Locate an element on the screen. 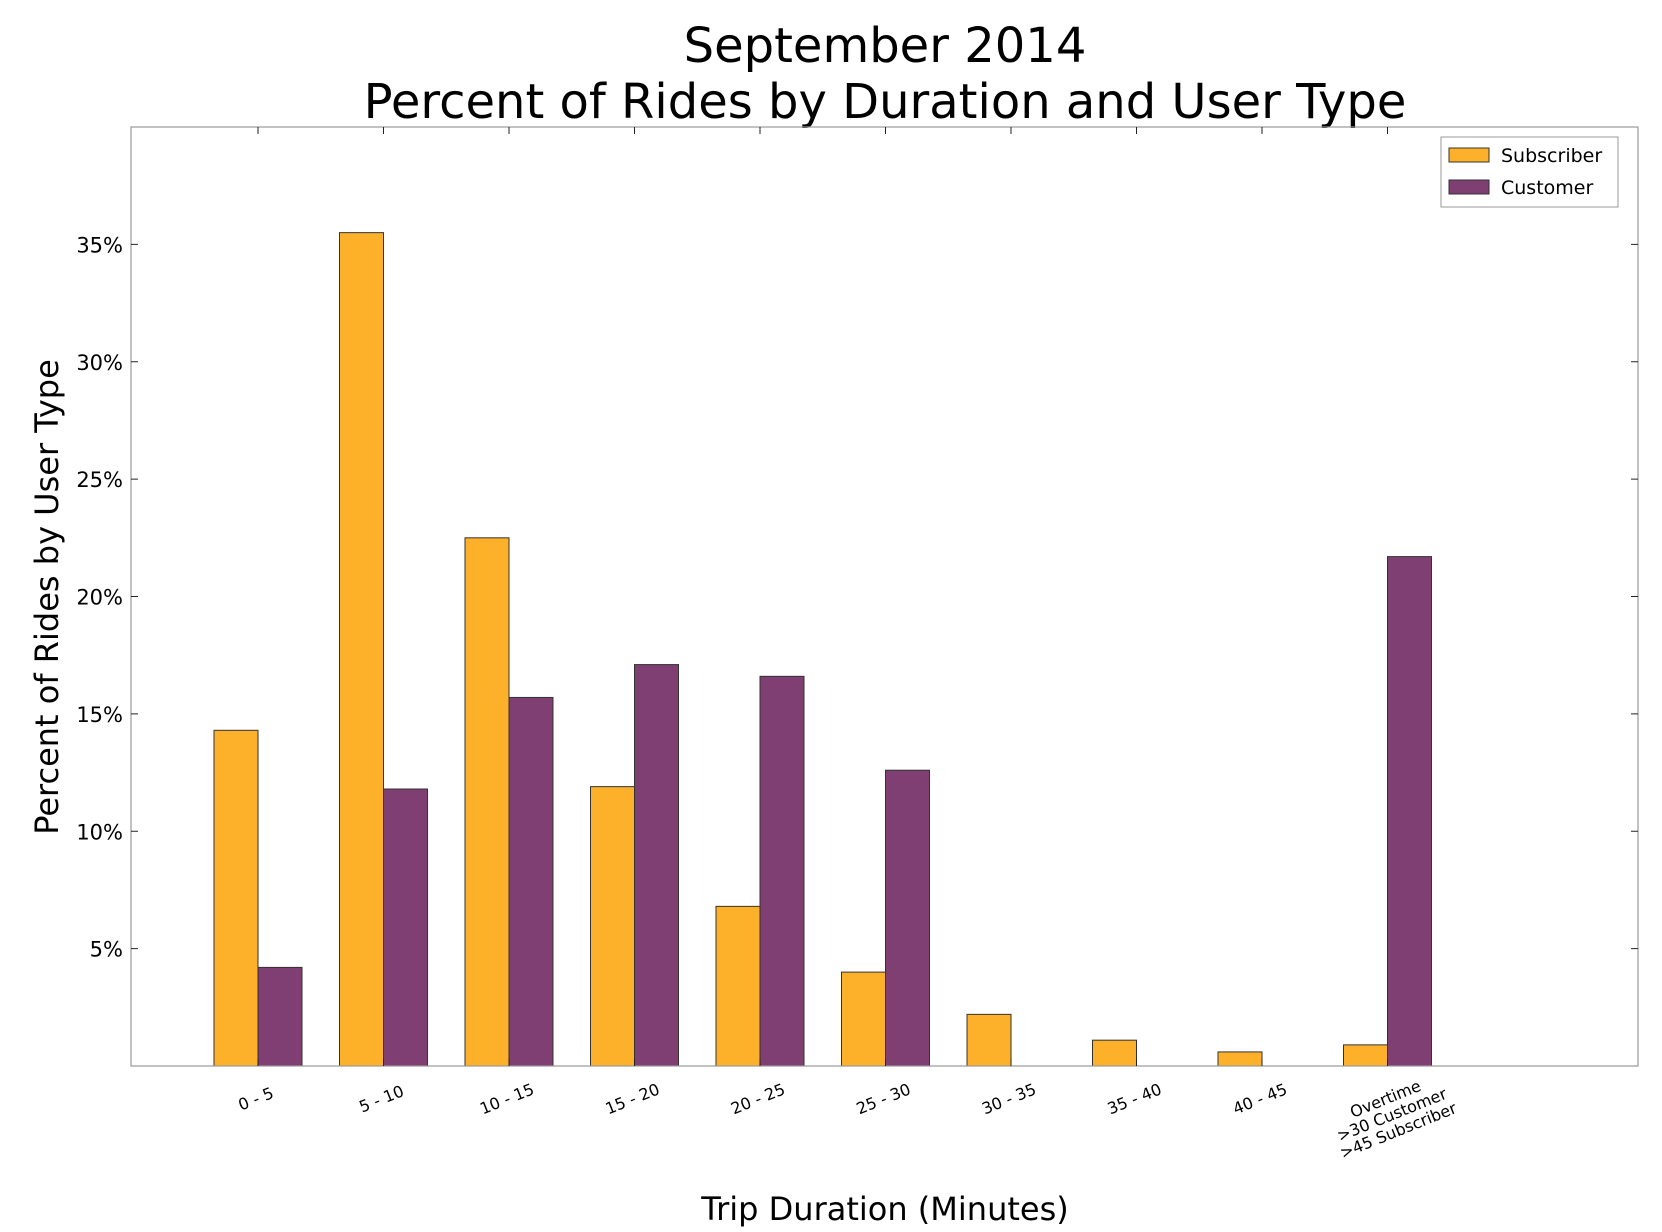  y-tick-label-0: 5% is located at coordinates (106, 950).